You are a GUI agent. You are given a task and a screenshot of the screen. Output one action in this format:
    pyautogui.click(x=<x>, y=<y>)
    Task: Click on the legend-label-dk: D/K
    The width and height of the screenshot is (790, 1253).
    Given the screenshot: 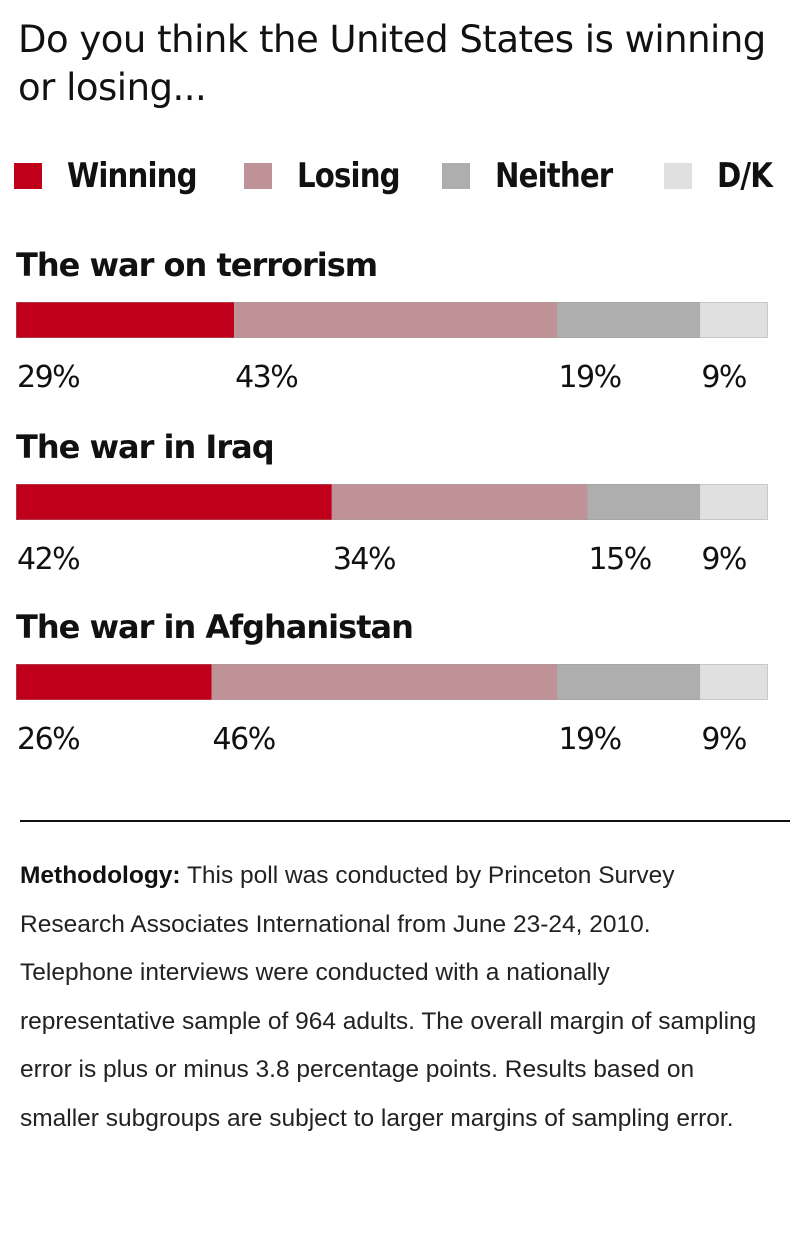 What is the action you would take?
    pyautogui.click(x=745, y=176)
    